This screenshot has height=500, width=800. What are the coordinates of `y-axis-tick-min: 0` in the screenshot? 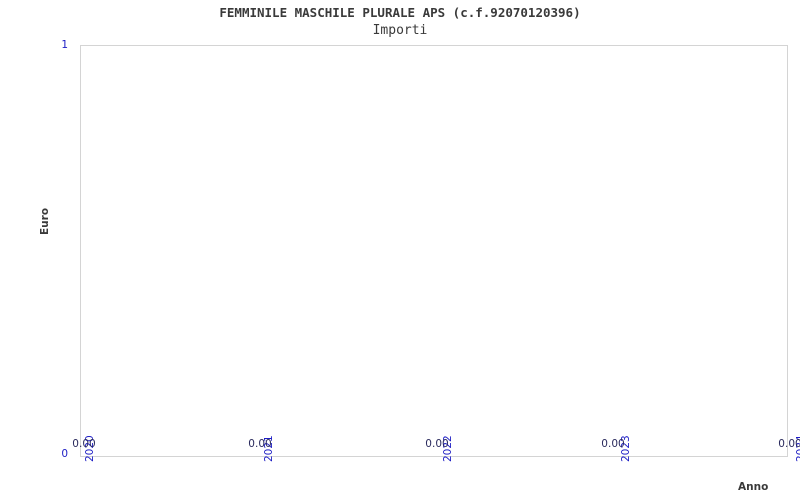 It's located at (64, 454).